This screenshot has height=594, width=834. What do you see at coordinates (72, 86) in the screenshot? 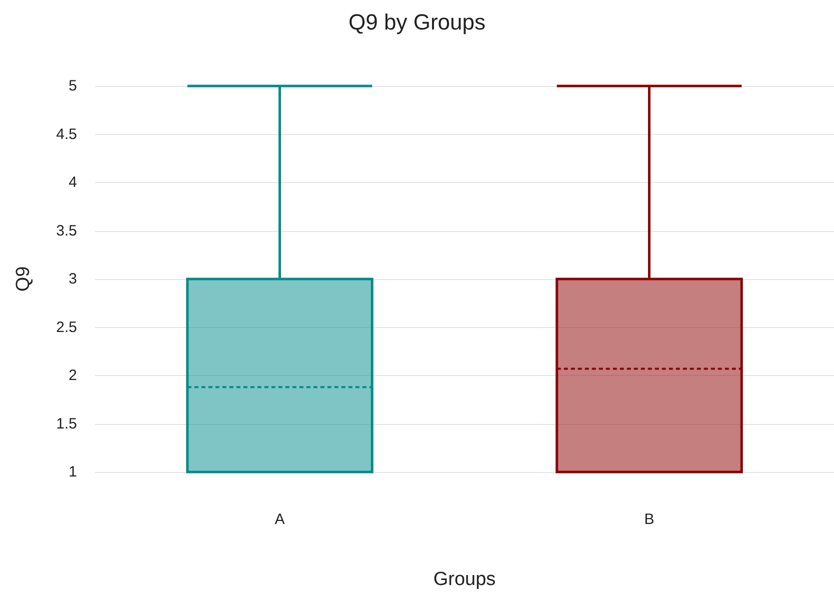
I see `y-tick-label: 5` at bounding box center [72, 86].